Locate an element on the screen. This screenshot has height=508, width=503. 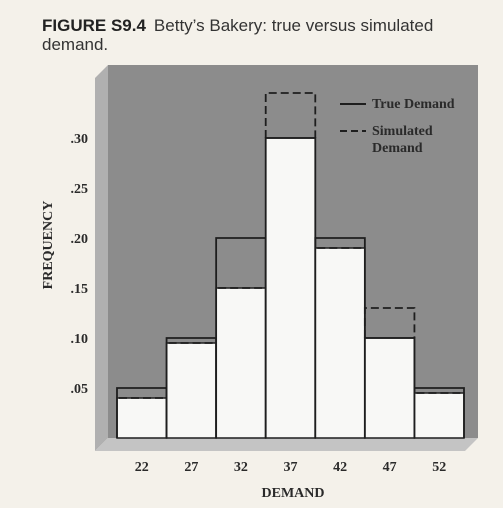
y-tick-label: .15 is located at coordinates (80, 289).